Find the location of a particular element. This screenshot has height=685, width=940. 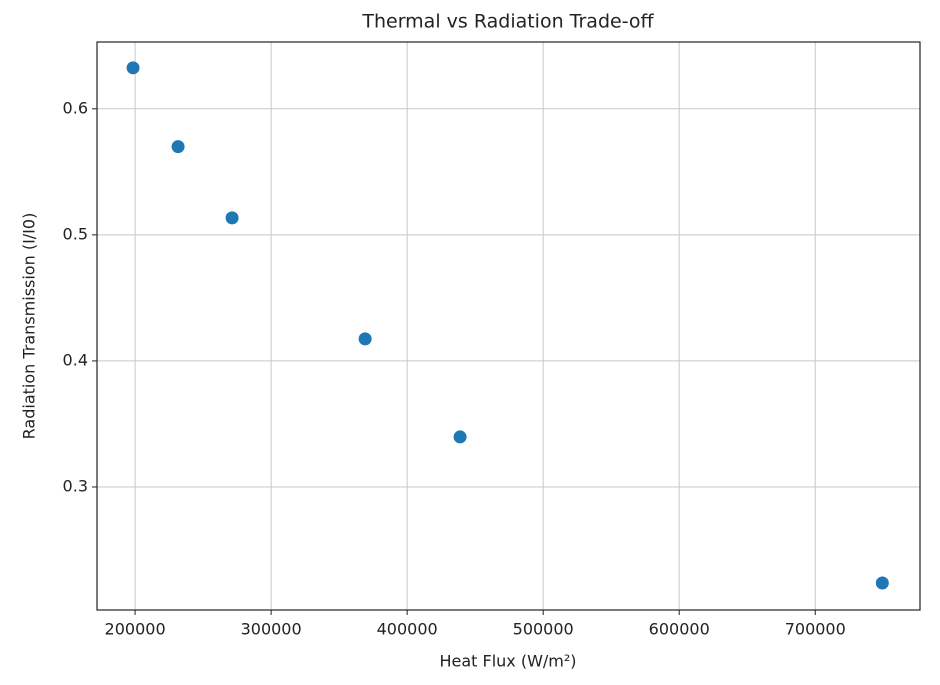

x-tick-label: 600000 is located at coordinates (679, 629).